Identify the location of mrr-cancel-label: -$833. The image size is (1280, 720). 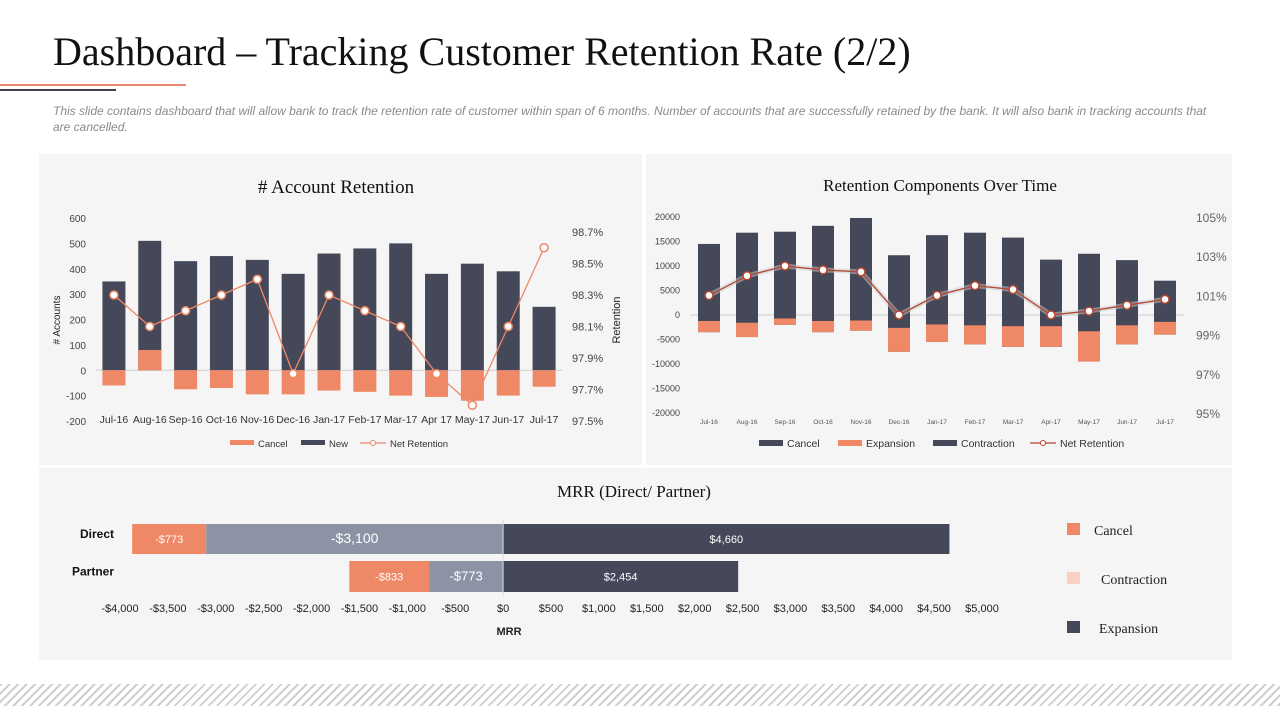
(389, 578).